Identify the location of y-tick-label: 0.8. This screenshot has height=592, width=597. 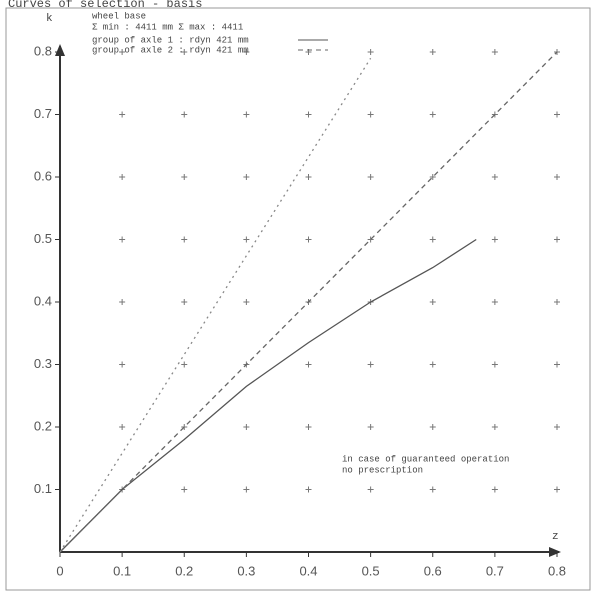
(43, 50).